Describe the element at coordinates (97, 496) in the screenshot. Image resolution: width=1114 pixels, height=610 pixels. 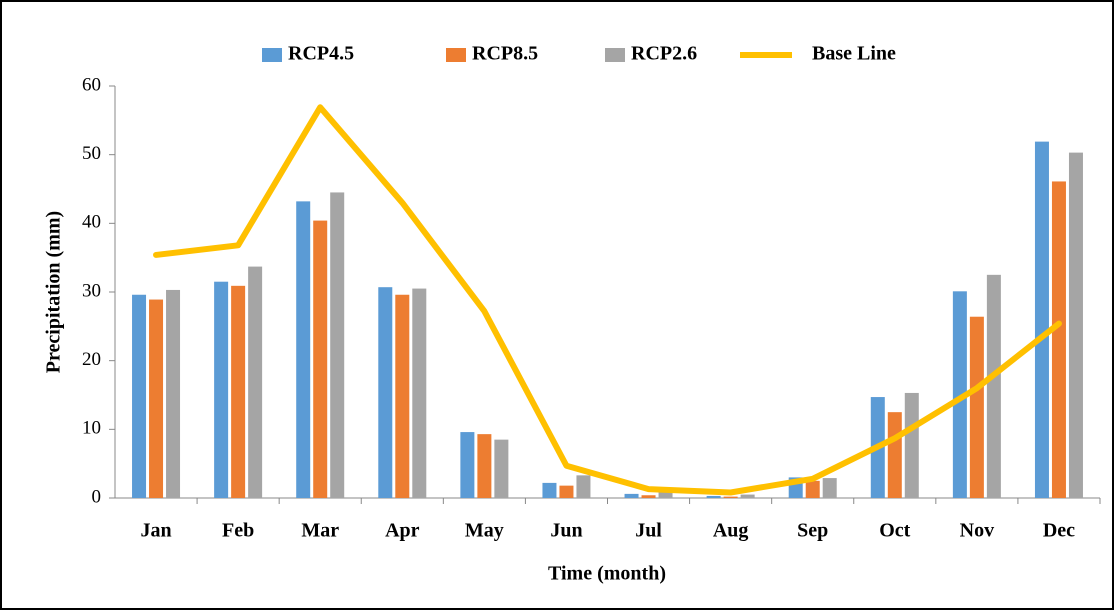
I see `y-tick-label: 0` at that location.